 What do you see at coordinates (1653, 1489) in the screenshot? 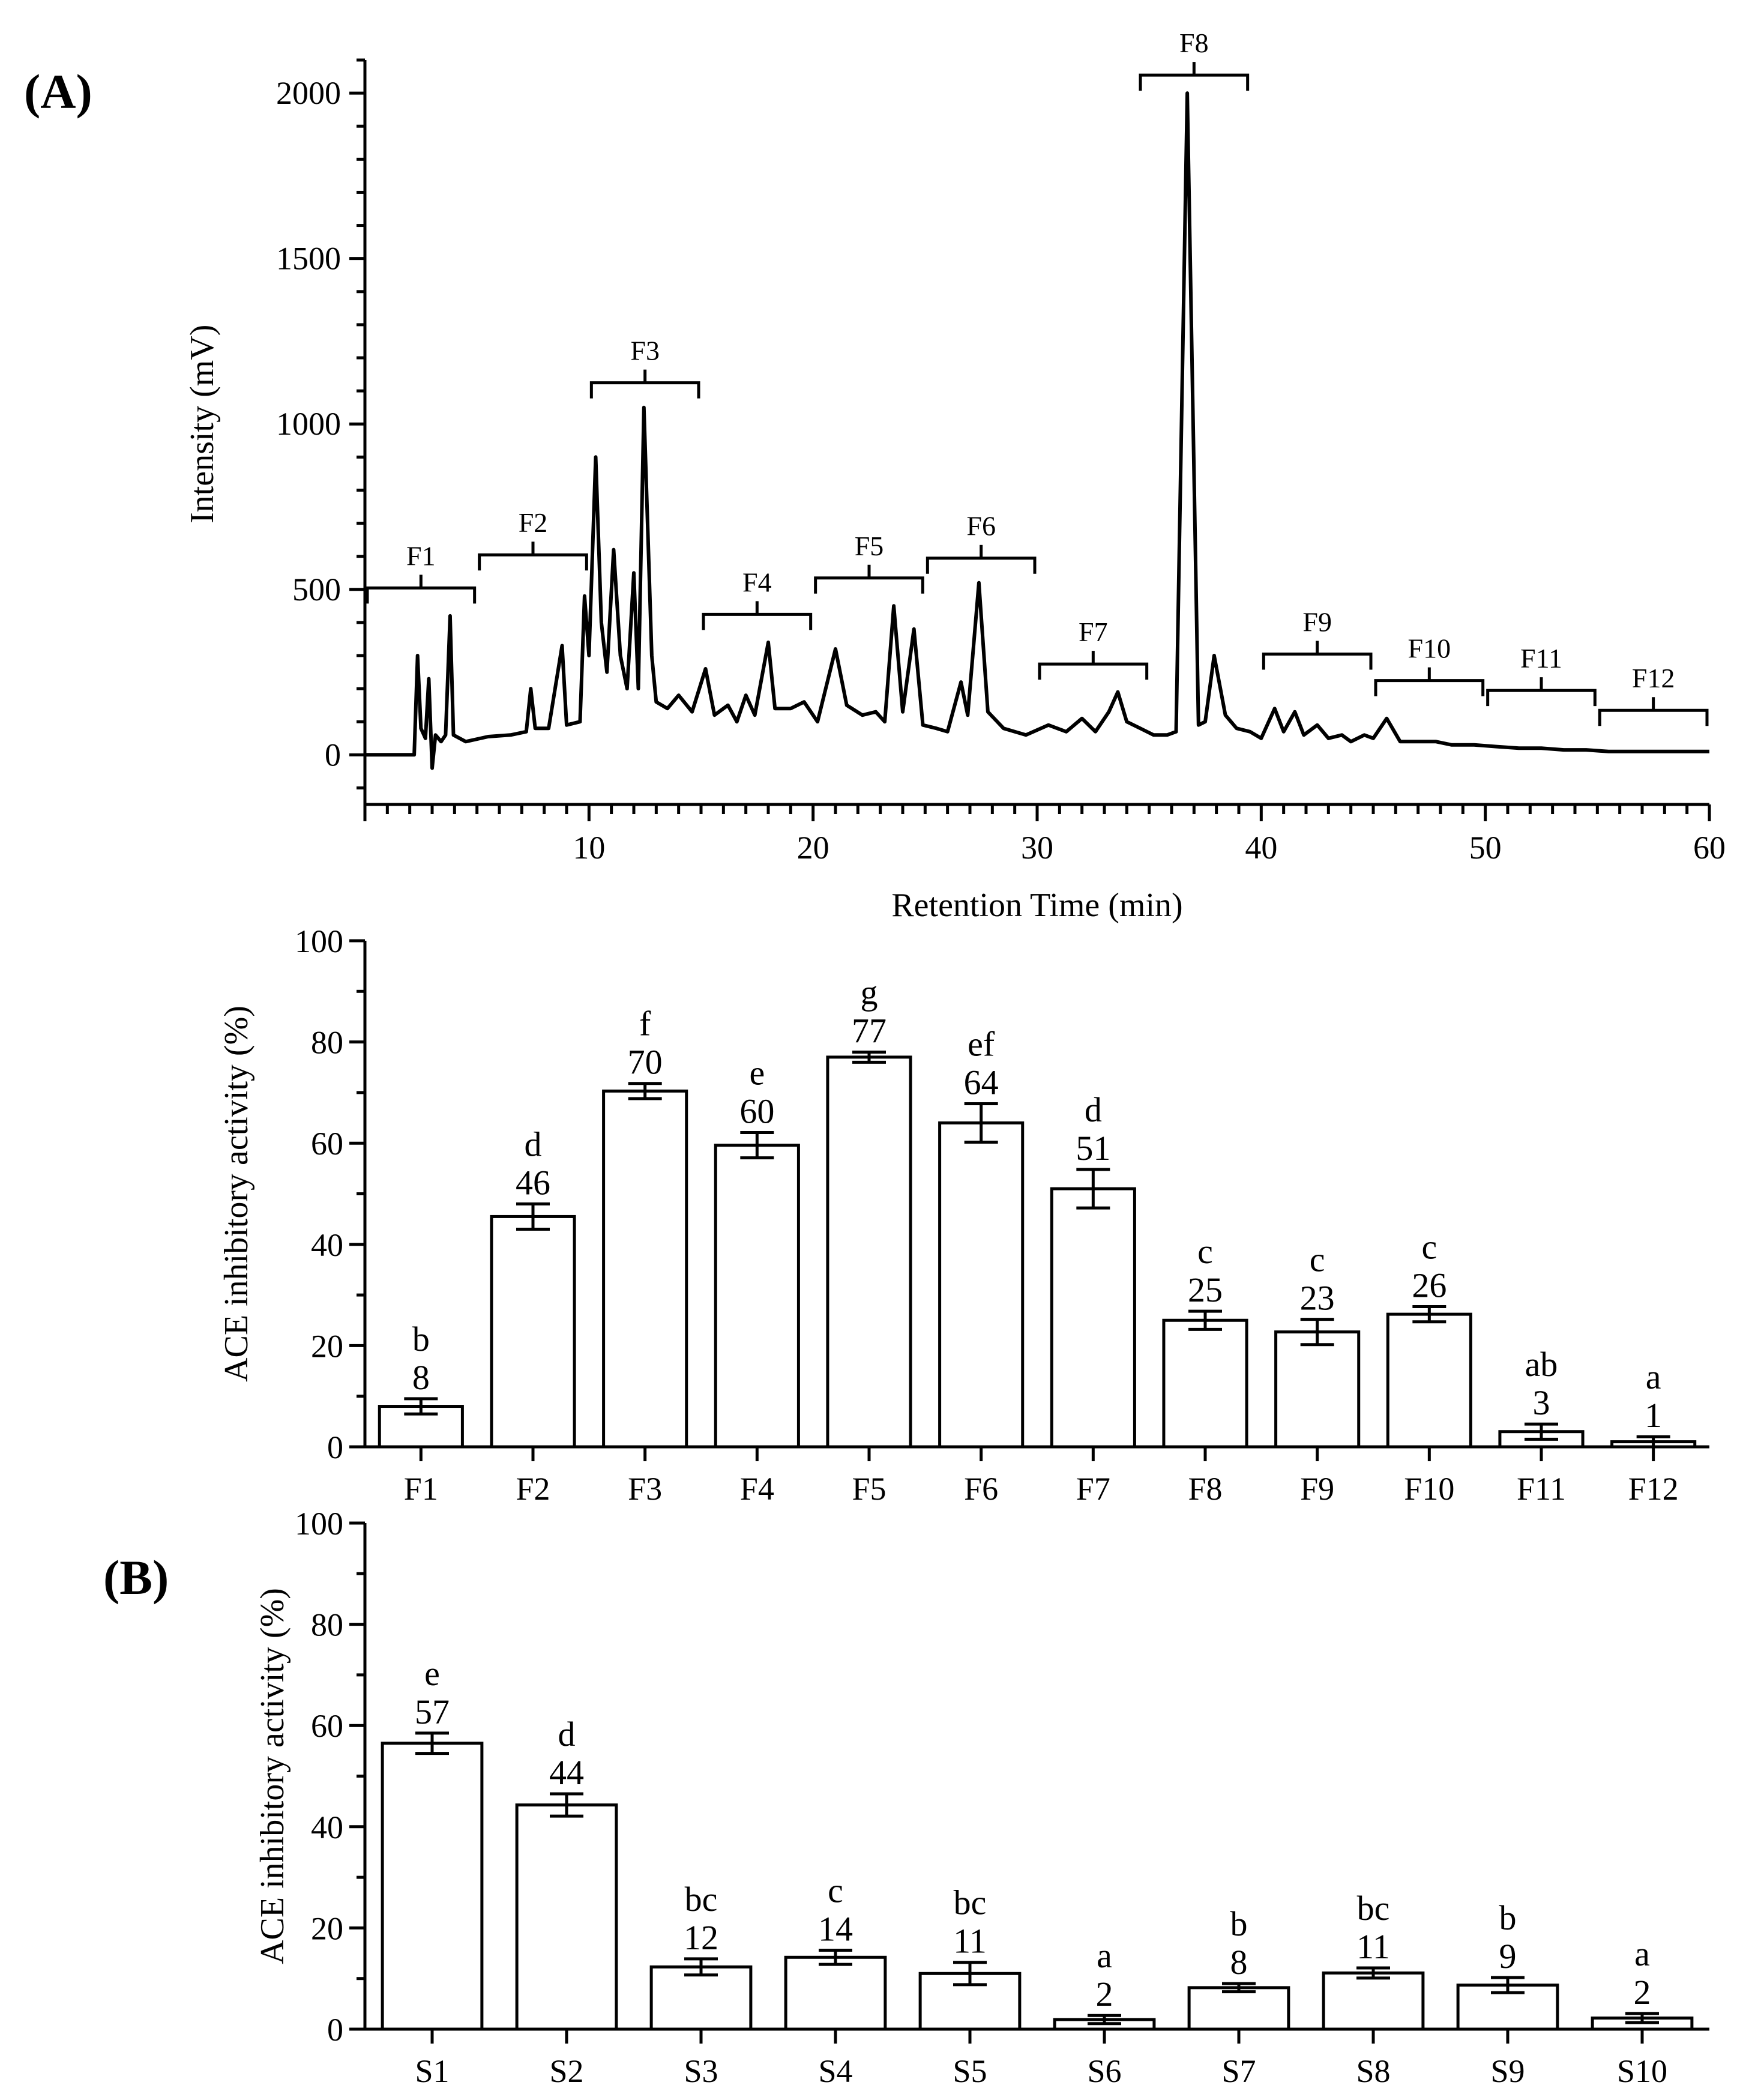
I see `x-tick-label: F12` at bounding box center [1653, 1489].